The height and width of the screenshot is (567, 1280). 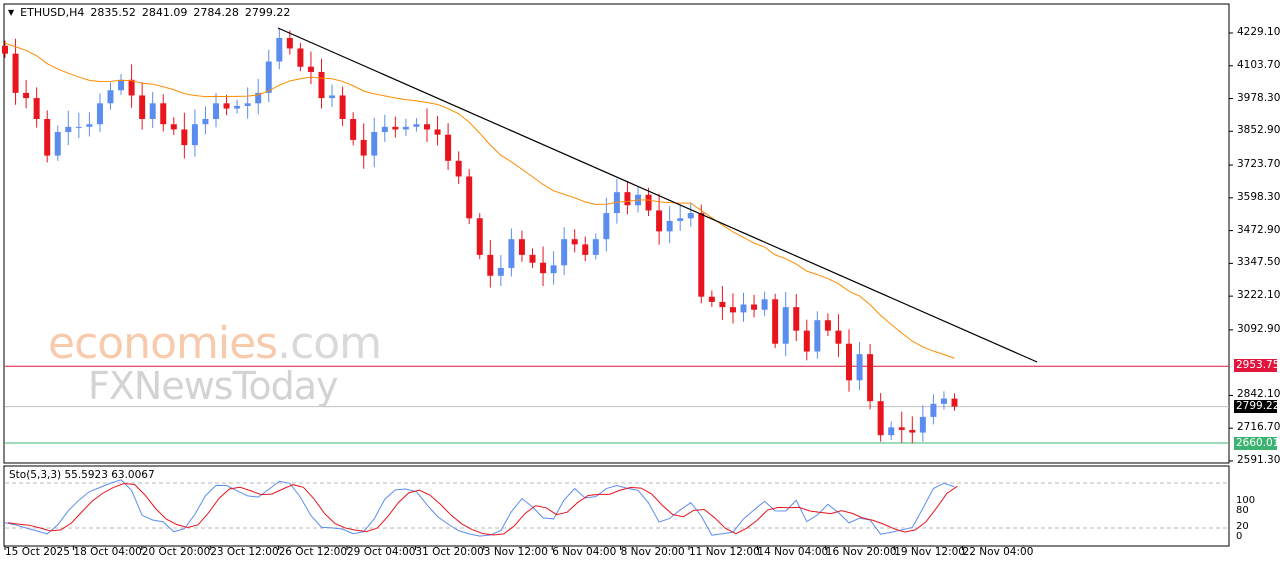 I want to click on watermark-fxnewstoday: FXNewsToday, so click(x=213, y=386).